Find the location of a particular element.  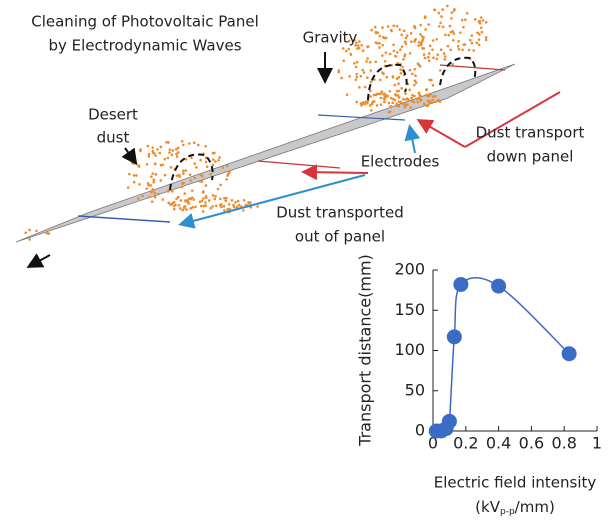

y-tick-label: 150 is located at coordinates (409, 309).